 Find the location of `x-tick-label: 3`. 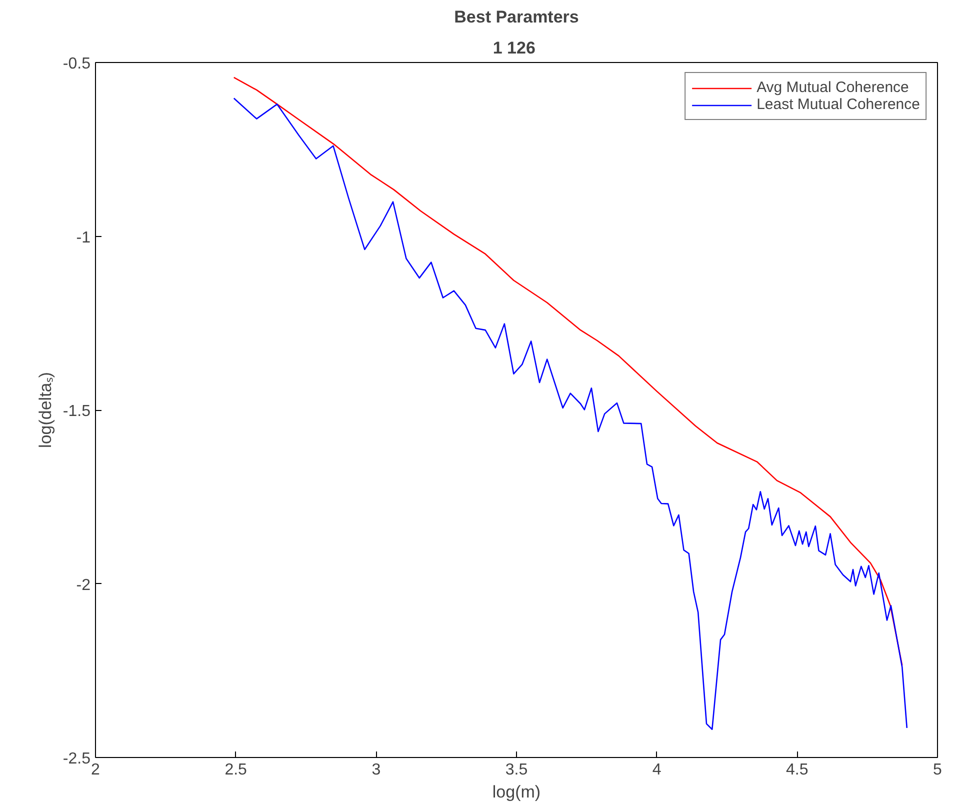

x-tick-label: 3 is located at coordinates (376, 770).